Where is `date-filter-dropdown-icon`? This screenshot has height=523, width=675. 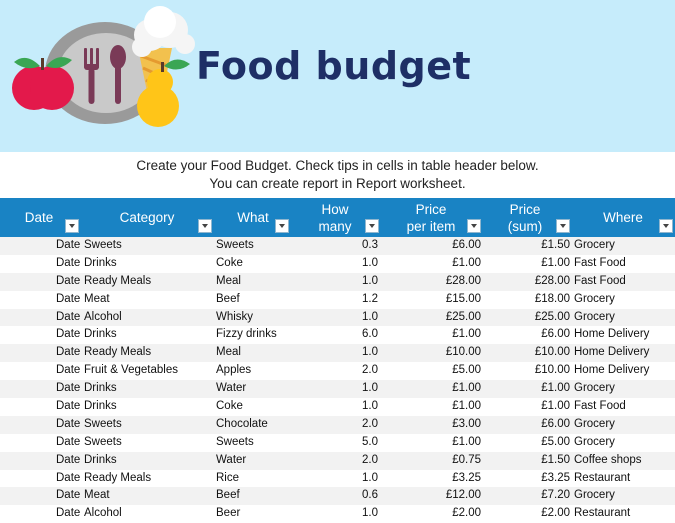 date-filter-dropdown-icon is located at coordinates (72, 226).